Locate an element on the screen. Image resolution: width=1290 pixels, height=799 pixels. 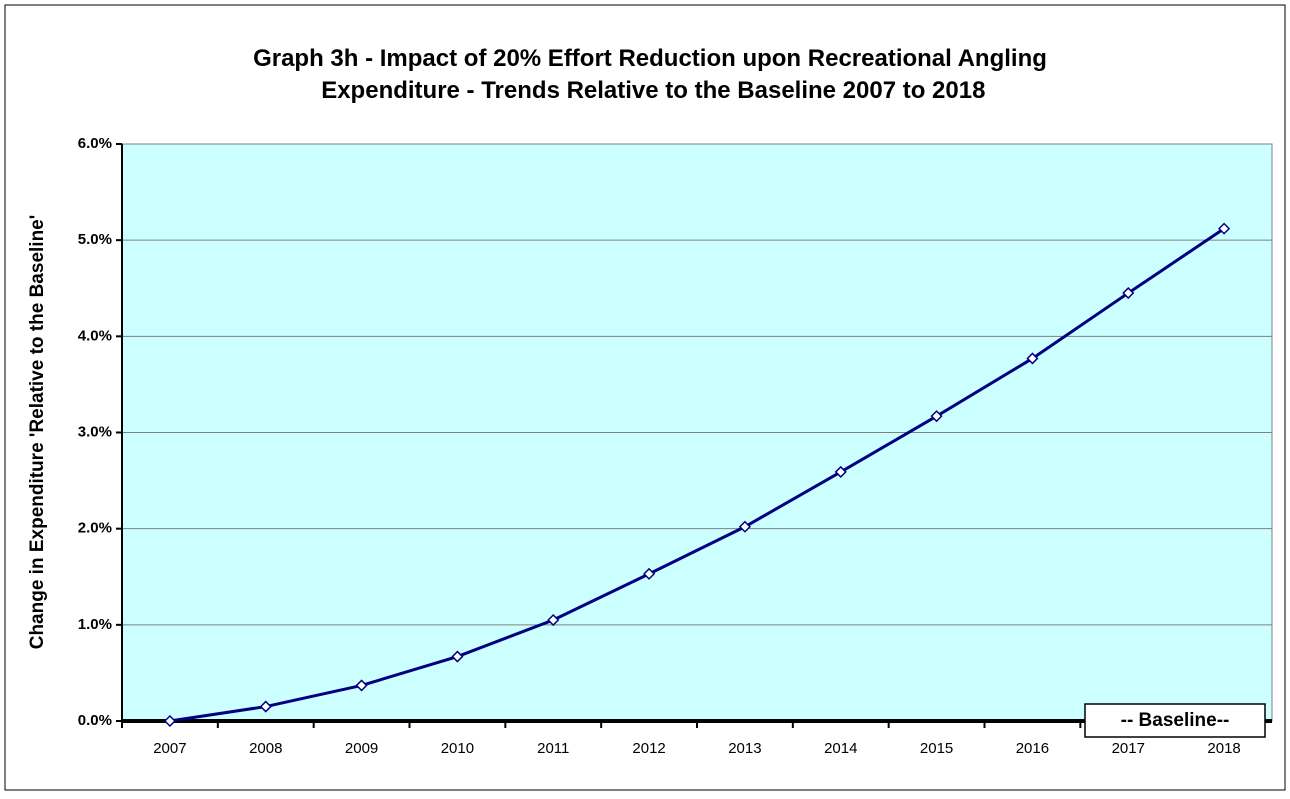
annotation-box is located at coordinates (1175, 720).